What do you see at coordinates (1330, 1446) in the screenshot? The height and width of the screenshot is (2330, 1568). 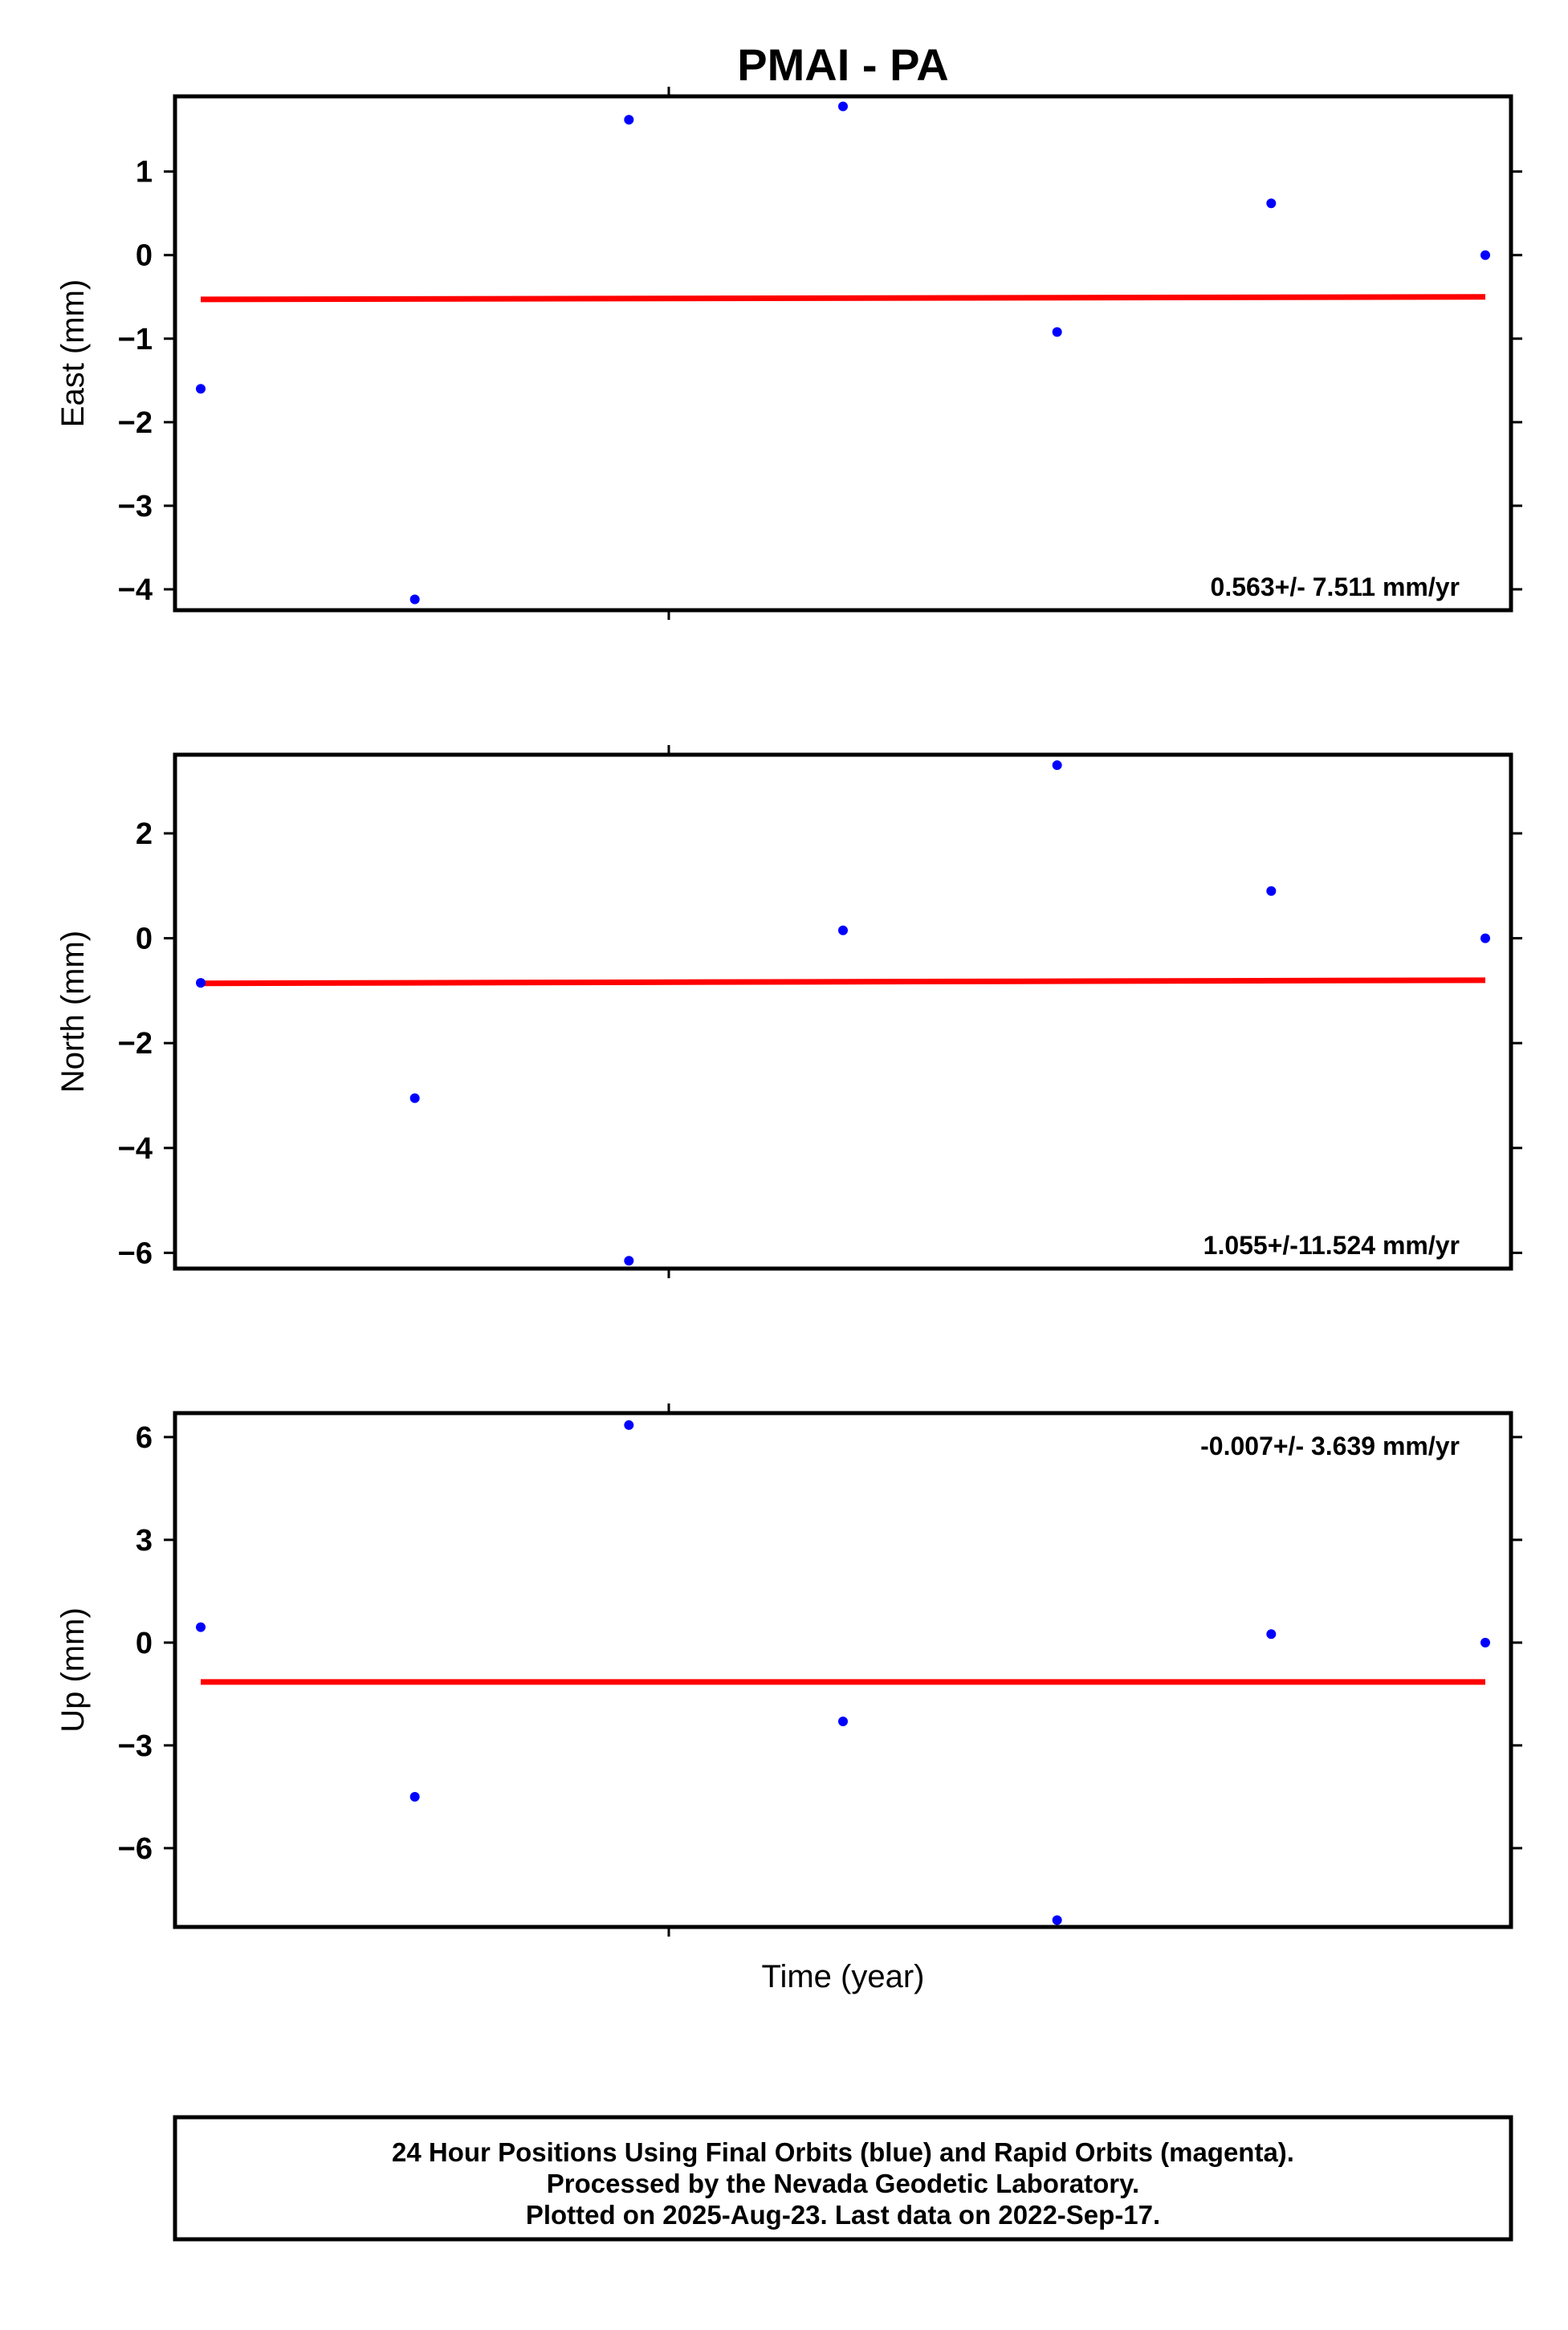 I see `up-rate-label: -0.007+/- 3.639 mm/yr` at bounding box center [1330, 1446].